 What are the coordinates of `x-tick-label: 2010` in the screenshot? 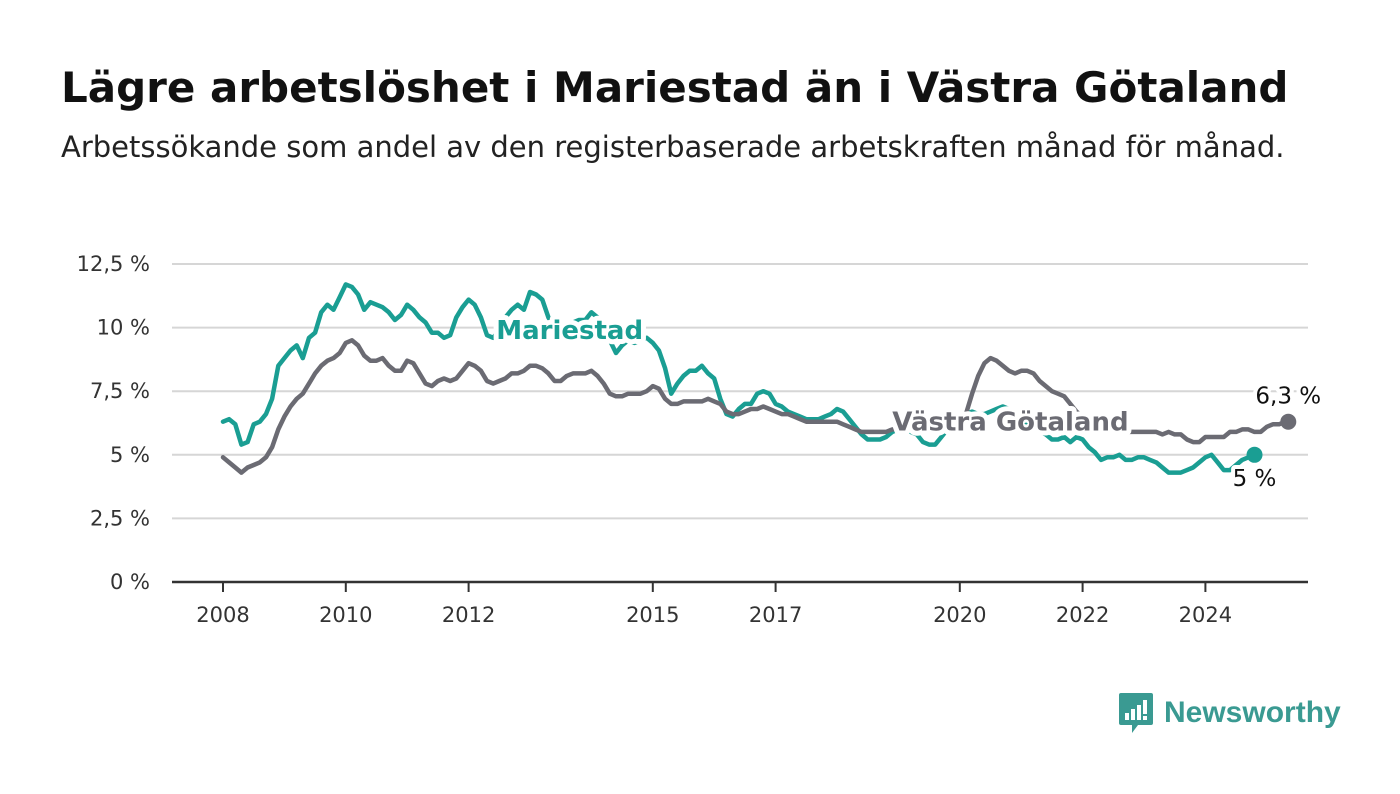 It's located at (345, 615).